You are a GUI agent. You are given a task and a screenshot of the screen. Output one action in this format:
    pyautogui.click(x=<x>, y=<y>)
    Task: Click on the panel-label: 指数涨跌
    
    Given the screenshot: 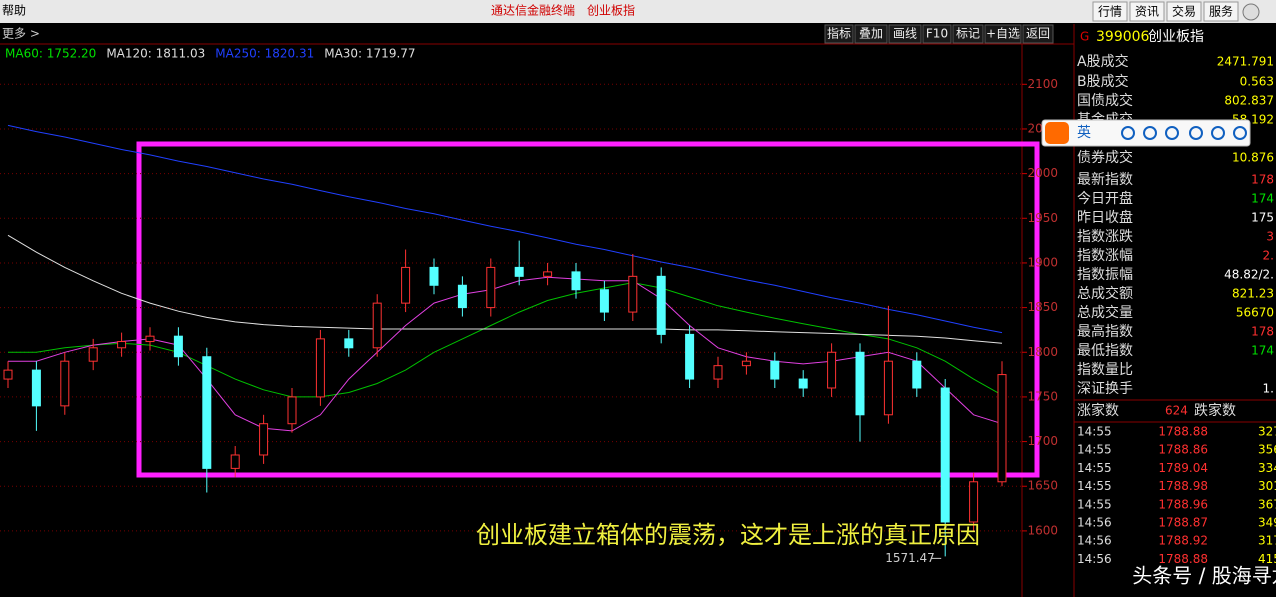 What is the action you would take?
    pyautogui.click(x=1105, y=237)
    